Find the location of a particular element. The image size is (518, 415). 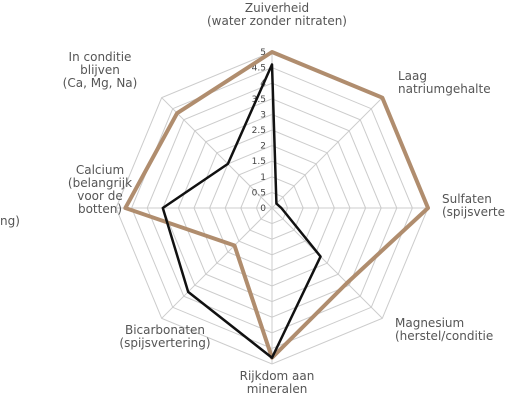

axis-label: Rijkdom aan is located at coordinates (277, 376).